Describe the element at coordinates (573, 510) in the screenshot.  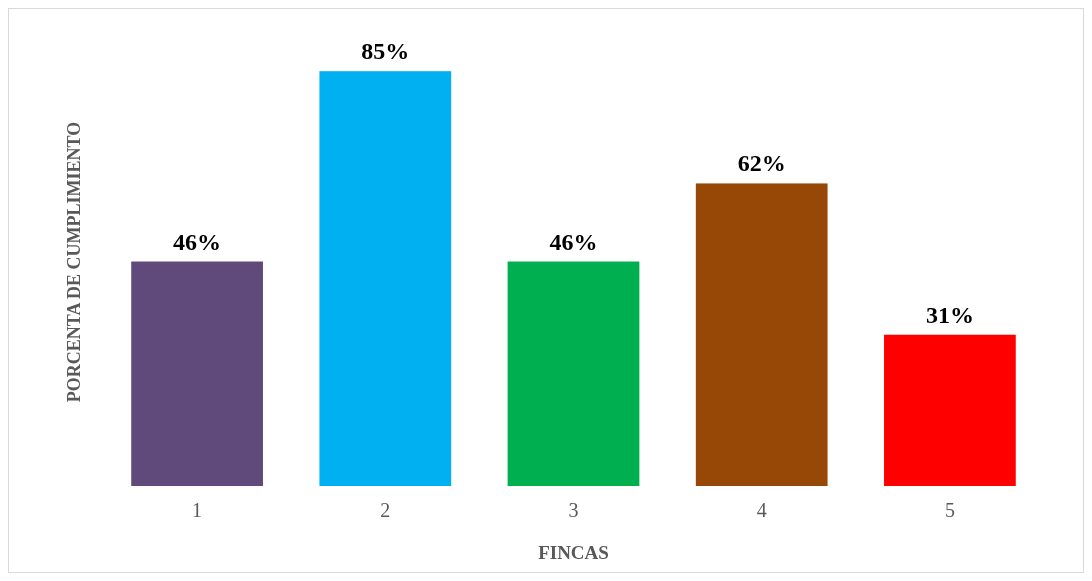
I see `x-tick-label: 3` at that location.